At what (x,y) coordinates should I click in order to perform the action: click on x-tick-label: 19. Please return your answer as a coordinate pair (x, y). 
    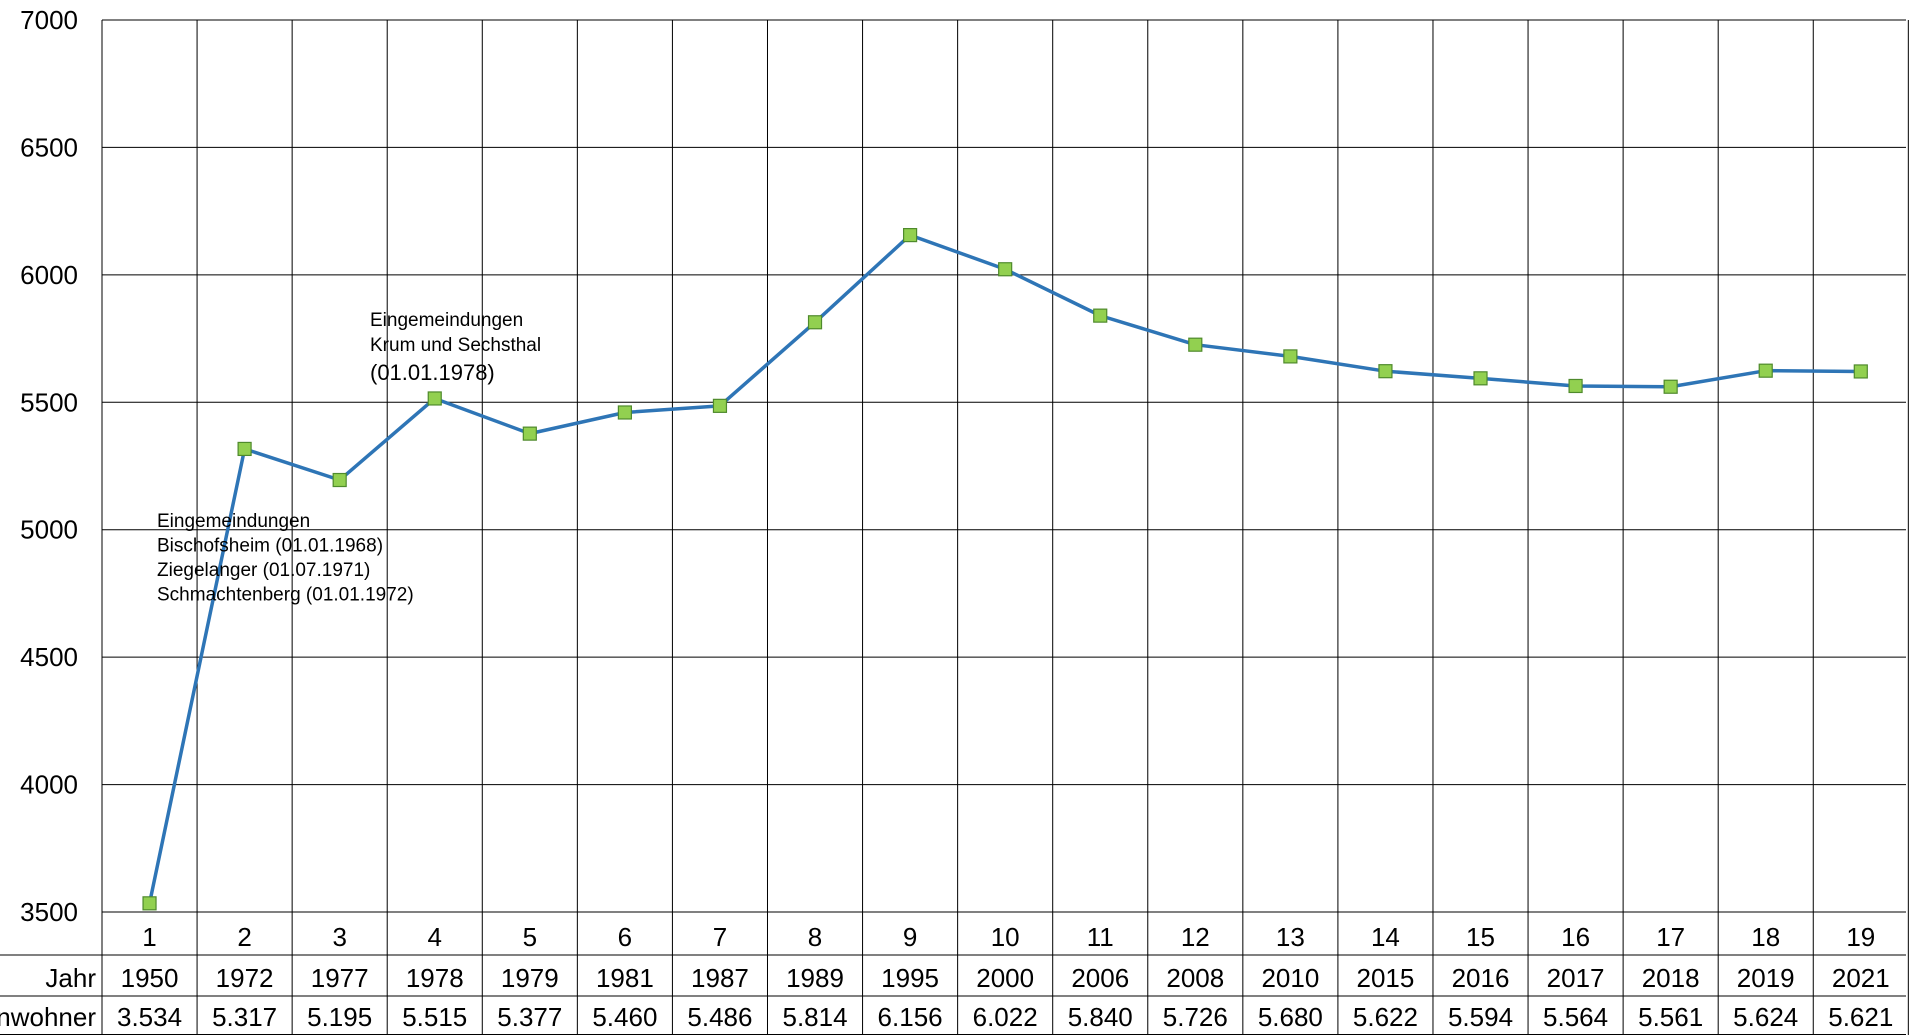
    Looking at the image, I should click on (1860, 937).